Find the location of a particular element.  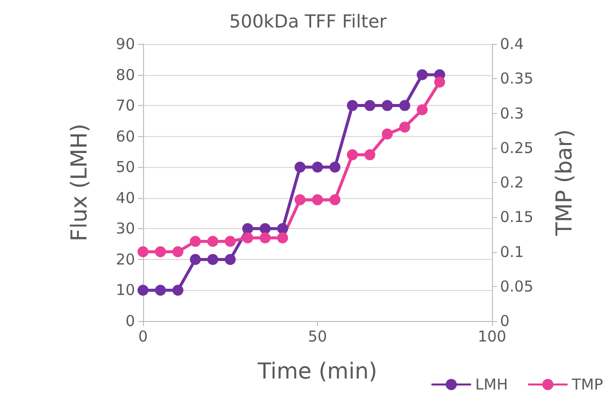

y2-tick-label: 0.15 is located at coordinates (517, 217).